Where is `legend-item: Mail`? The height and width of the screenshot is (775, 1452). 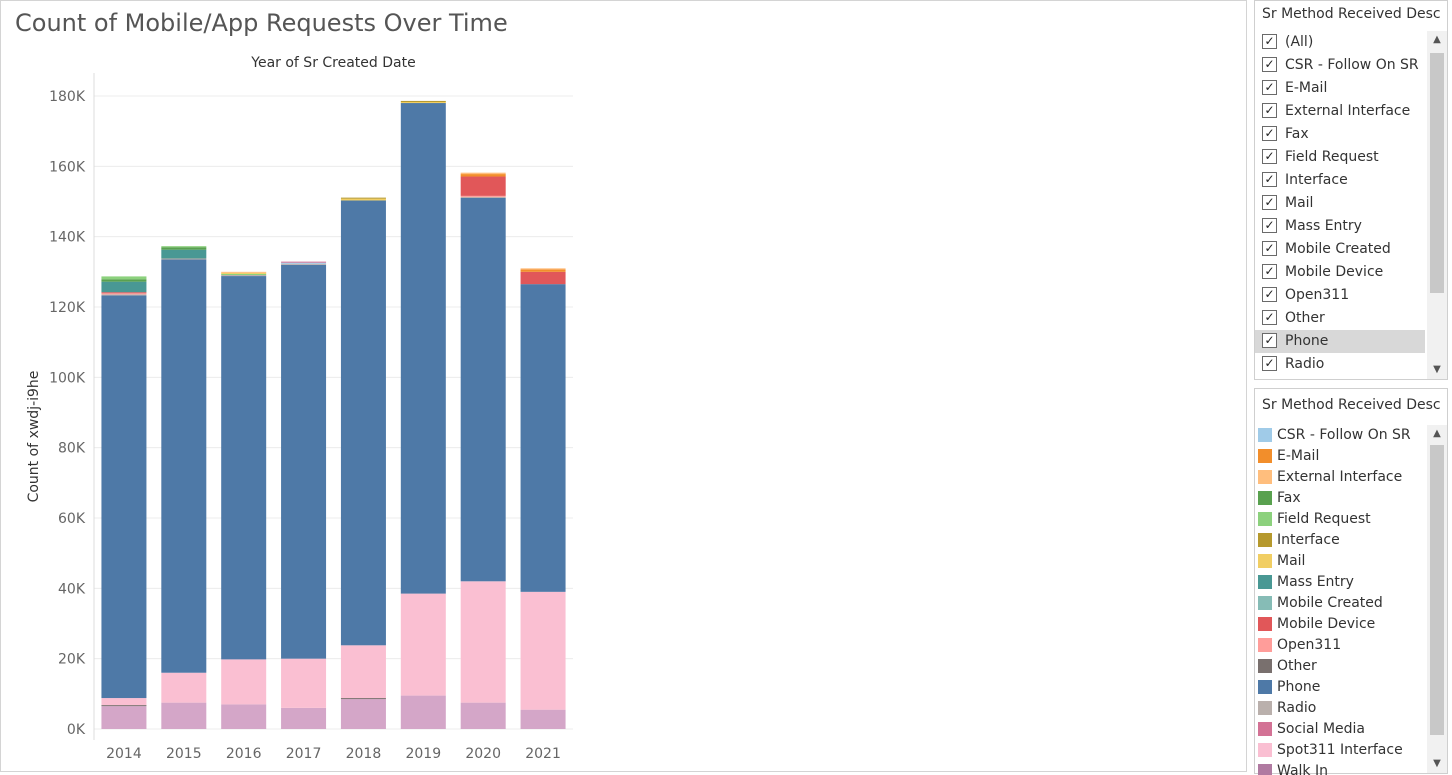
legend-item: Mail is located at coordinates (1351, 561).